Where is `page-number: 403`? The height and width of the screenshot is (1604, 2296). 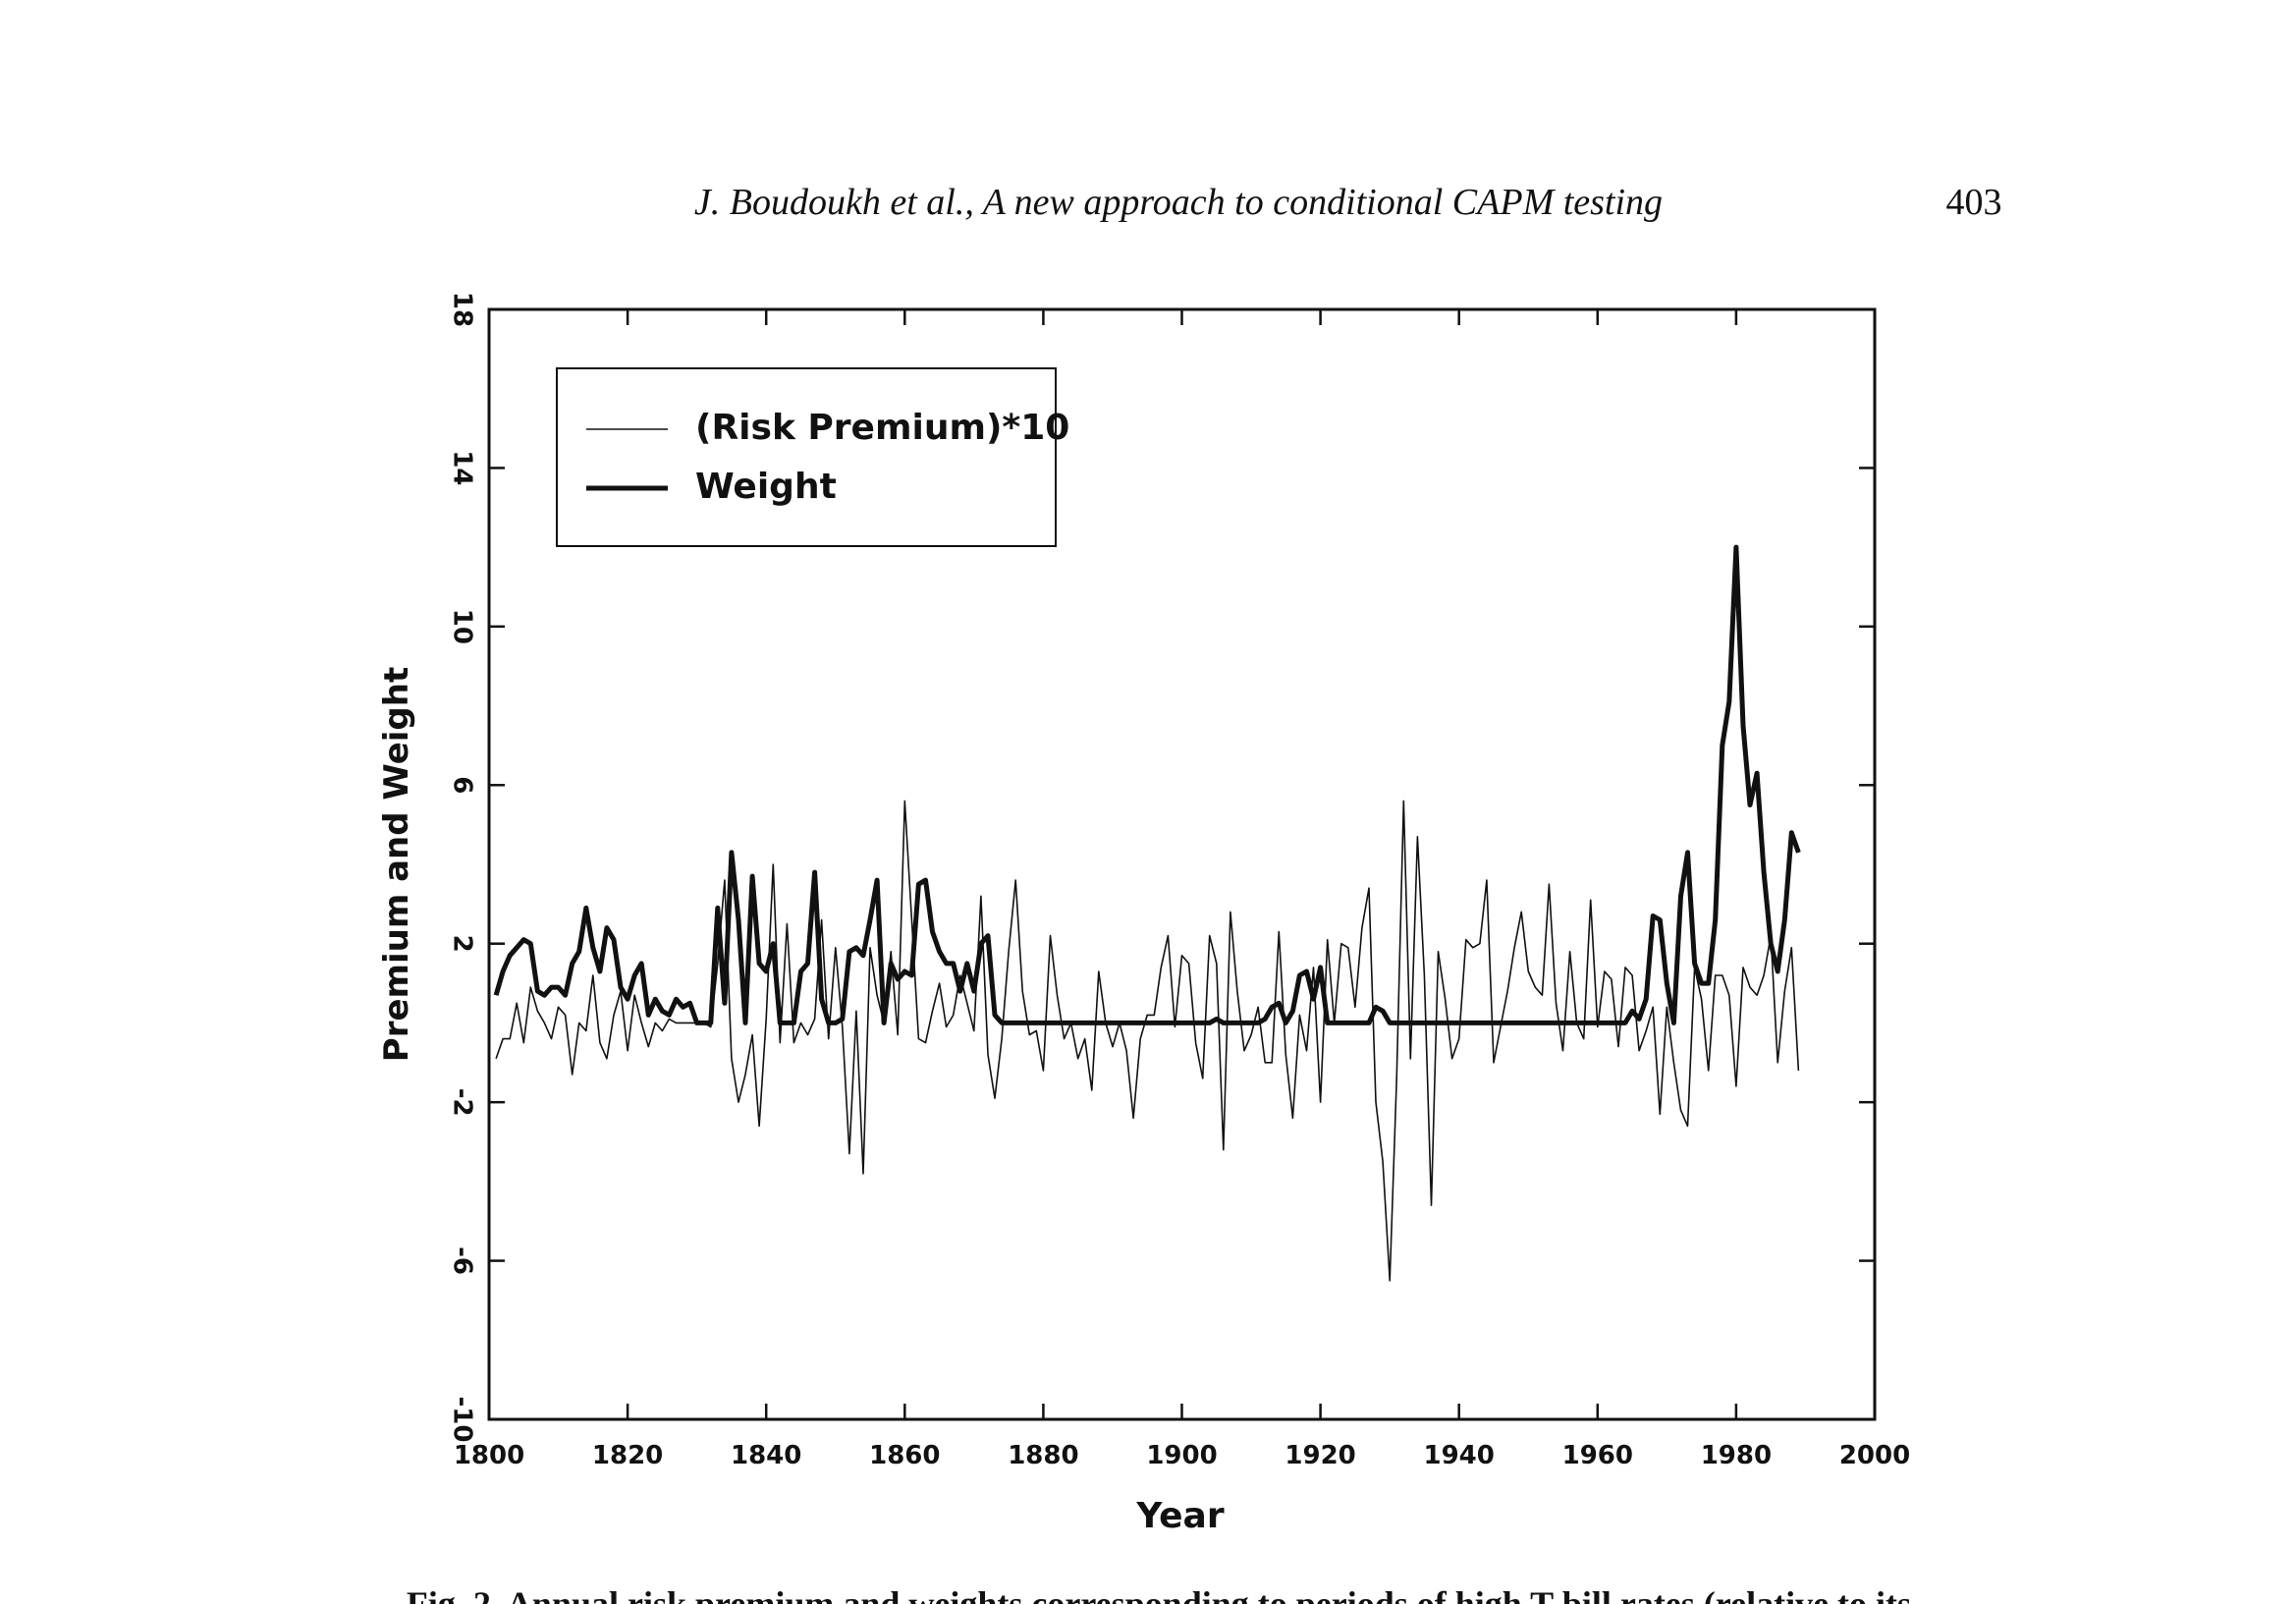 page-number: 403 is located at coordinates (1974, 202).